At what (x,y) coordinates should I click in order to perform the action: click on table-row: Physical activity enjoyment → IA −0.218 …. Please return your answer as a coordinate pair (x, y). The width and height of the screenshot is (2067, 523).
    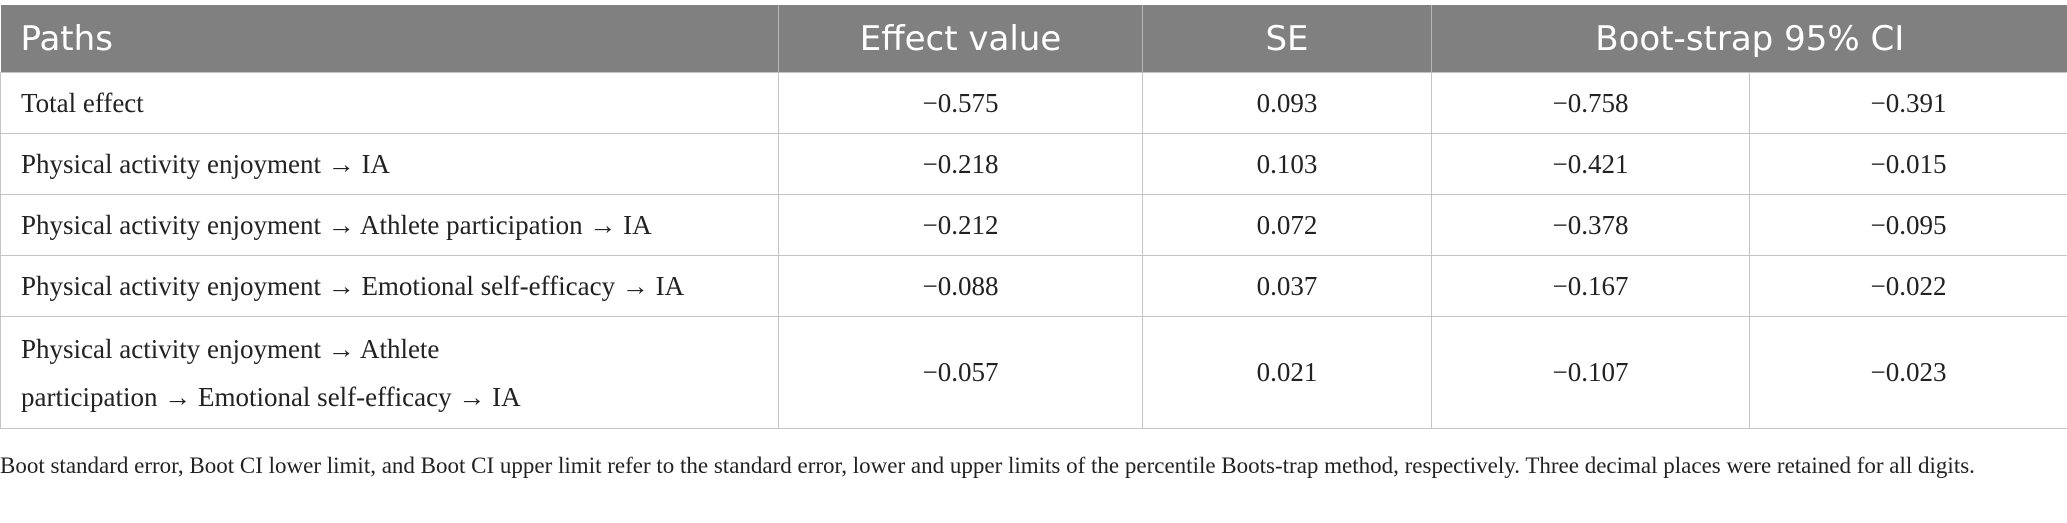
    Looking at the image, I should click on (1033, 164).